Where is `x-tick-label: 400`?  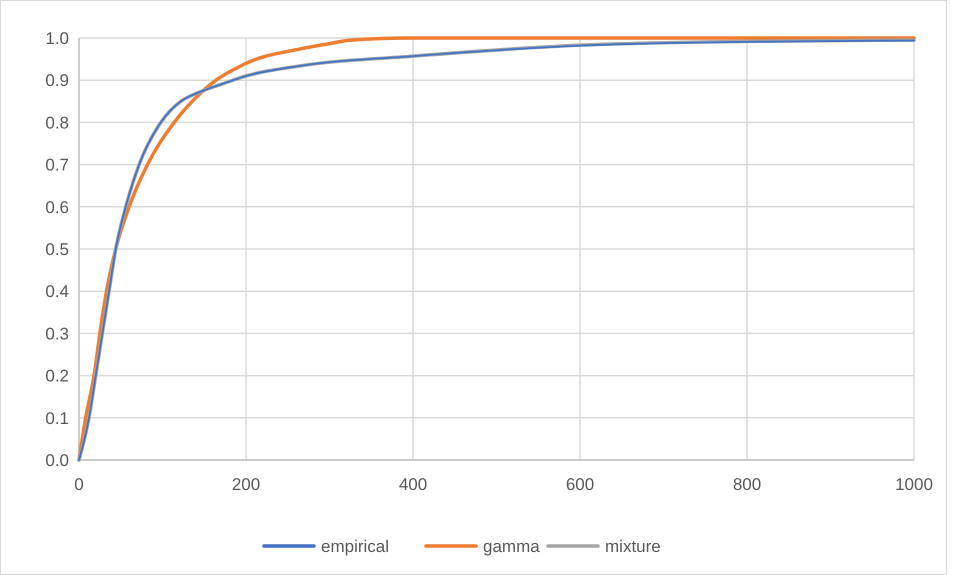
x-tick-label: 400 is located at coordinates (413, 484).